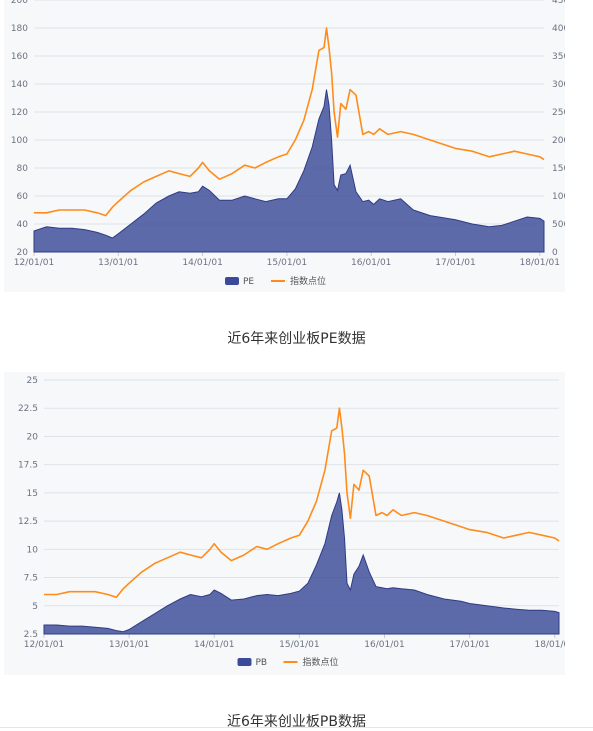  Describe the element at coordinates (32, 381) in the screenshot. I see `left-axis-tick-label: 25` at that location.